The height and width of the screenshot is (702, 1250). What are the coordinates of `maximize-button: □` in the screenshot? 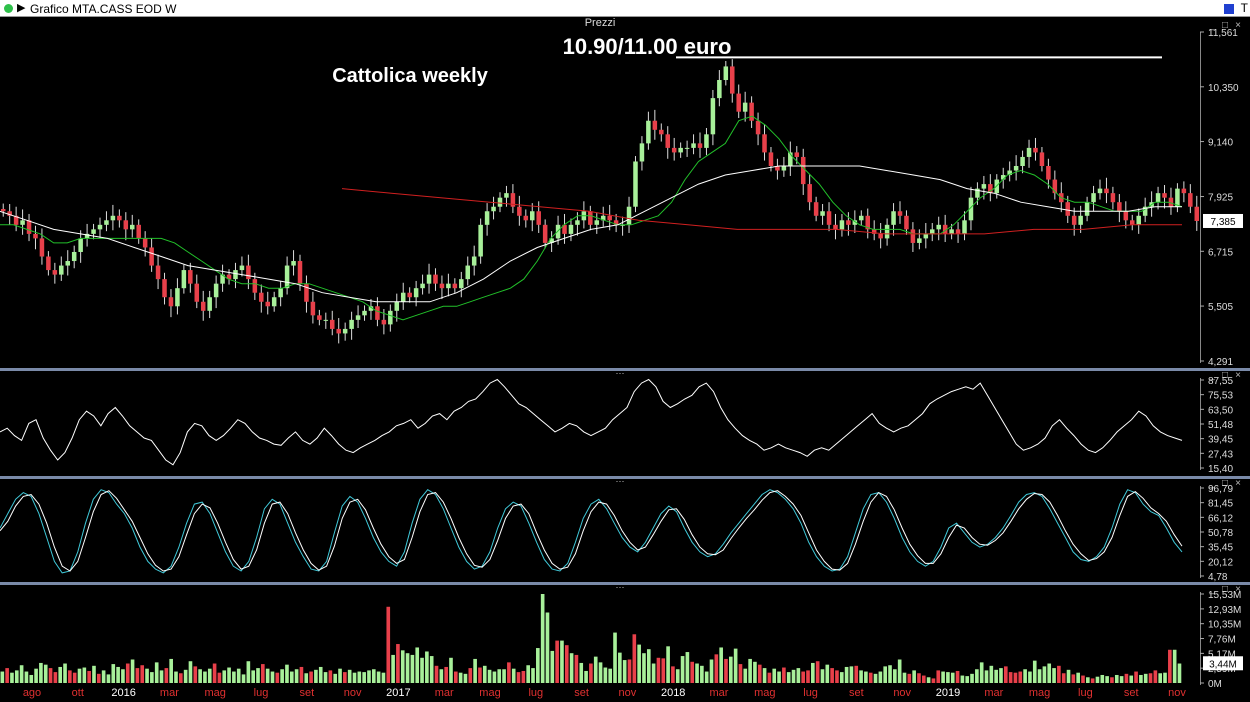 It's located at (1225, 25).